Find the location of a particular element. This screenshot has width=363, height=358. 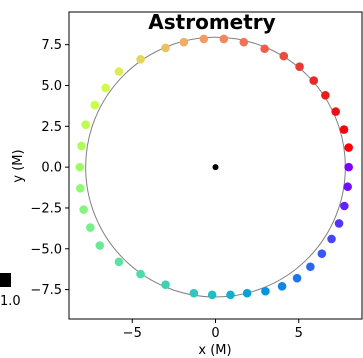

colorbar-tick-label: 1.0 is located at coordinates (10, 301).